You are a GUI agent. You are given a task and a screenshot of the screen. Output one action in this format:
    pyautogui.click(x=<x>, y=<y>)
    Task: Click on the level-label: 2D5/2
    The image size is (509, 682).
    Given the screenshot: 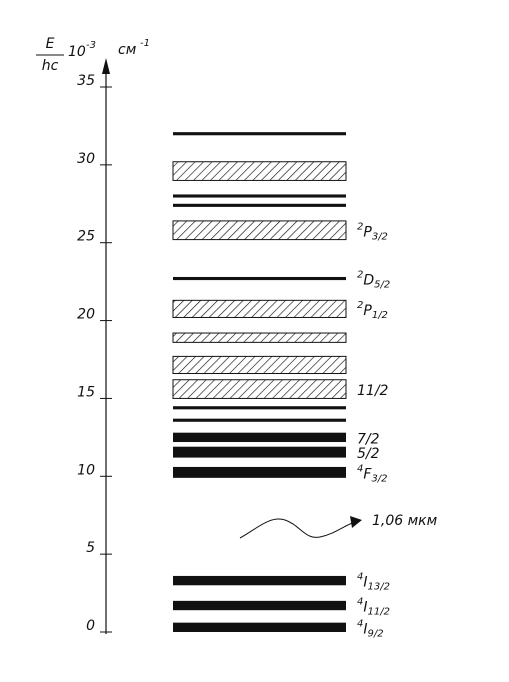 What is the action you would take?
    pyautogui.click(x=373, y=280)
    